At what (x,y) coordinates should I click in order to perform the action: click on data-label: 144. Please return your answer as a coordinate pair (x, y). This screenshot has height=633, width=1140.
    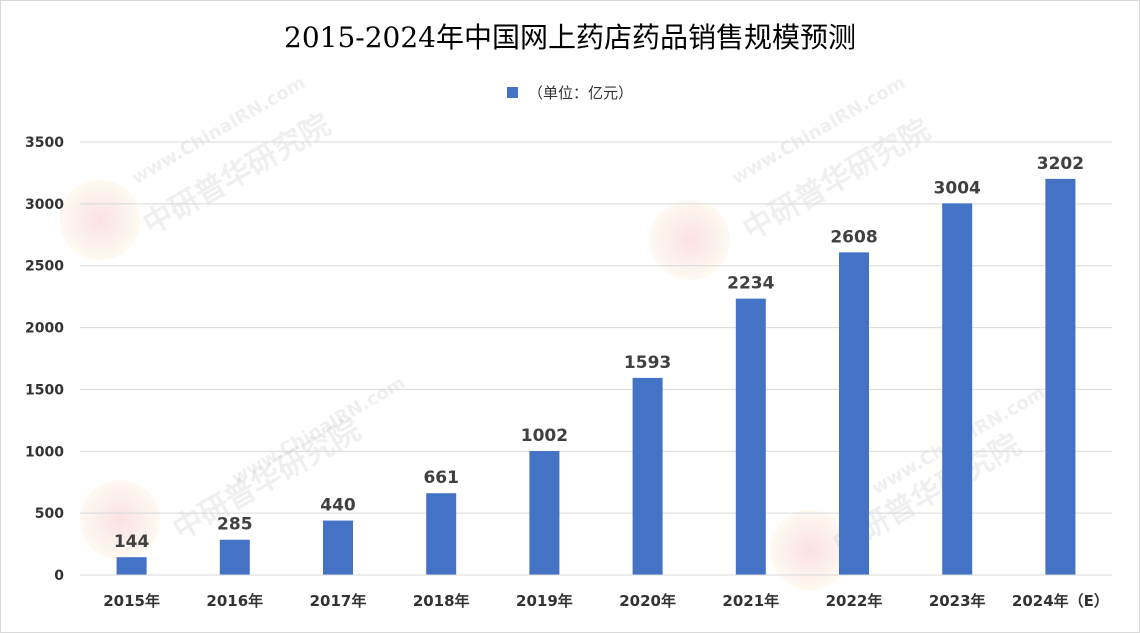
    Looking at the image, I should click on (132, 542).